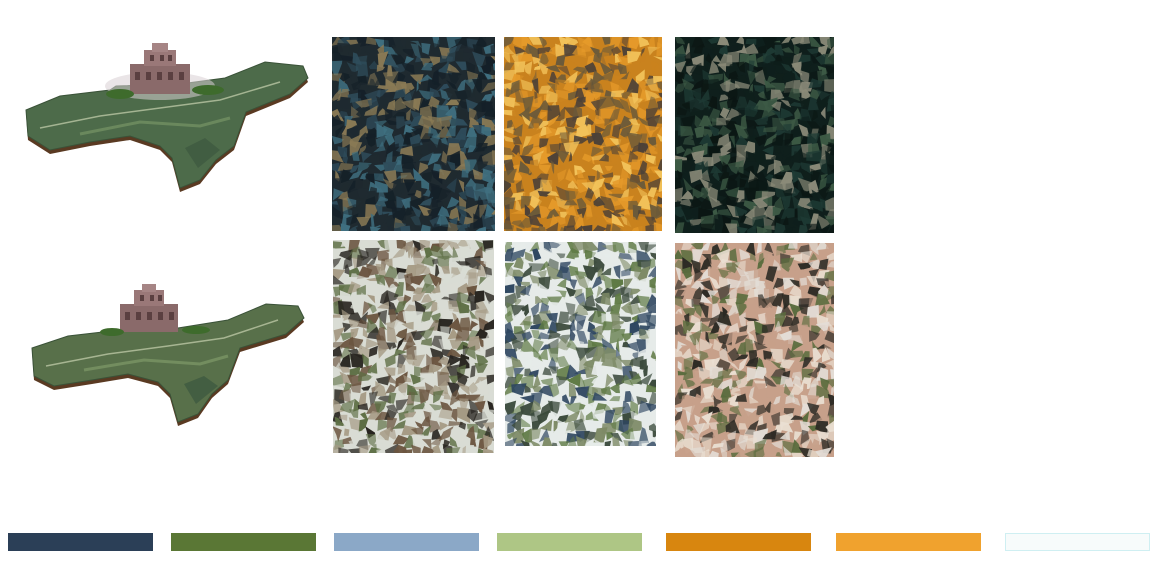  Describe the element at coordinates (167, 115) in the screenshot. I see `map-illustration-top` at that location.